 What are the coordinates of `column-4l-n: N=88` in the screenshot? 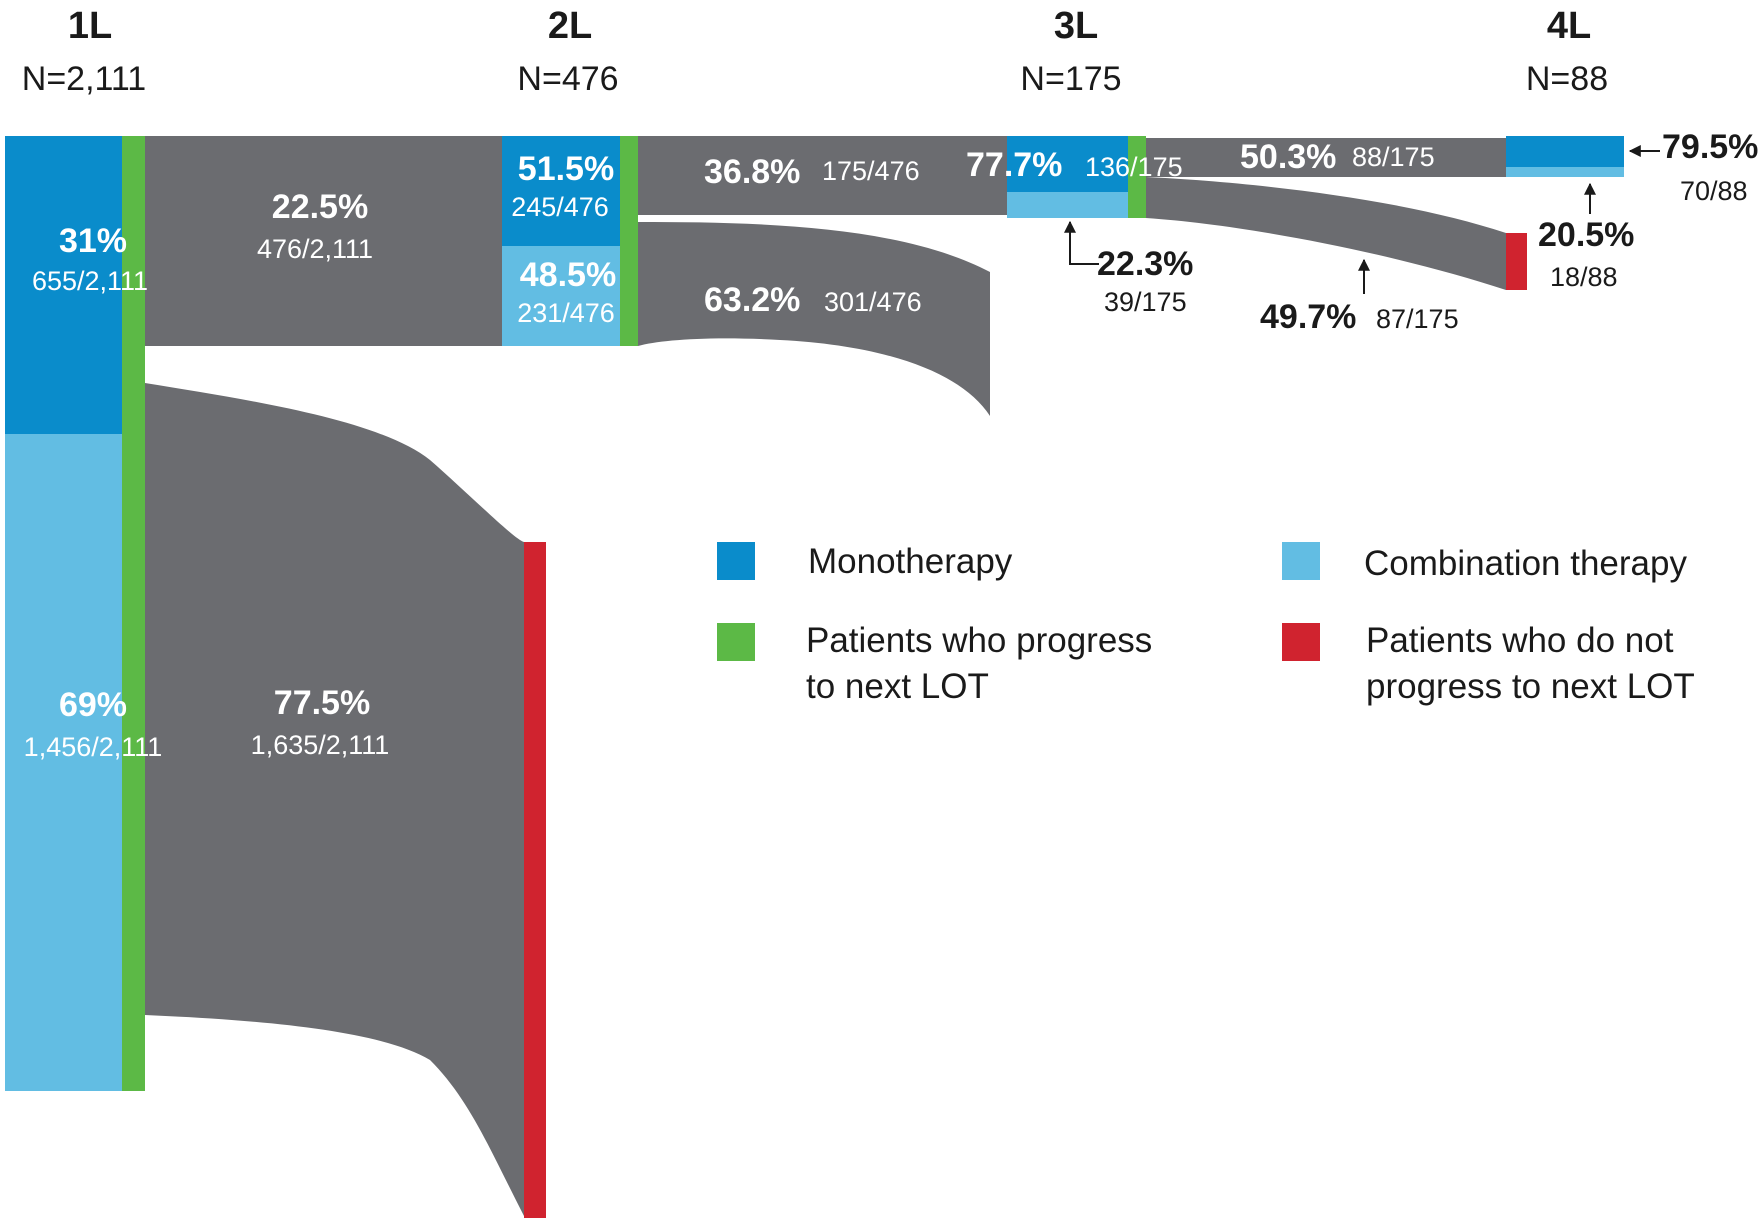 It's located at (1567, 79).